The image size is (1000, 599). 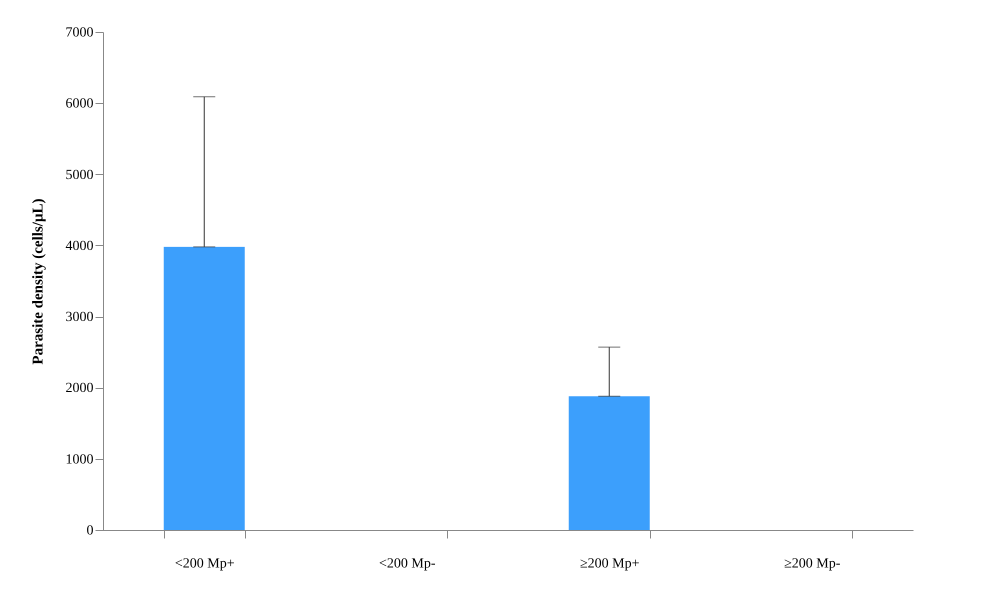 I want to click on y-axis-title: Parasite density (cells/µL), so click(x=38, y=281).